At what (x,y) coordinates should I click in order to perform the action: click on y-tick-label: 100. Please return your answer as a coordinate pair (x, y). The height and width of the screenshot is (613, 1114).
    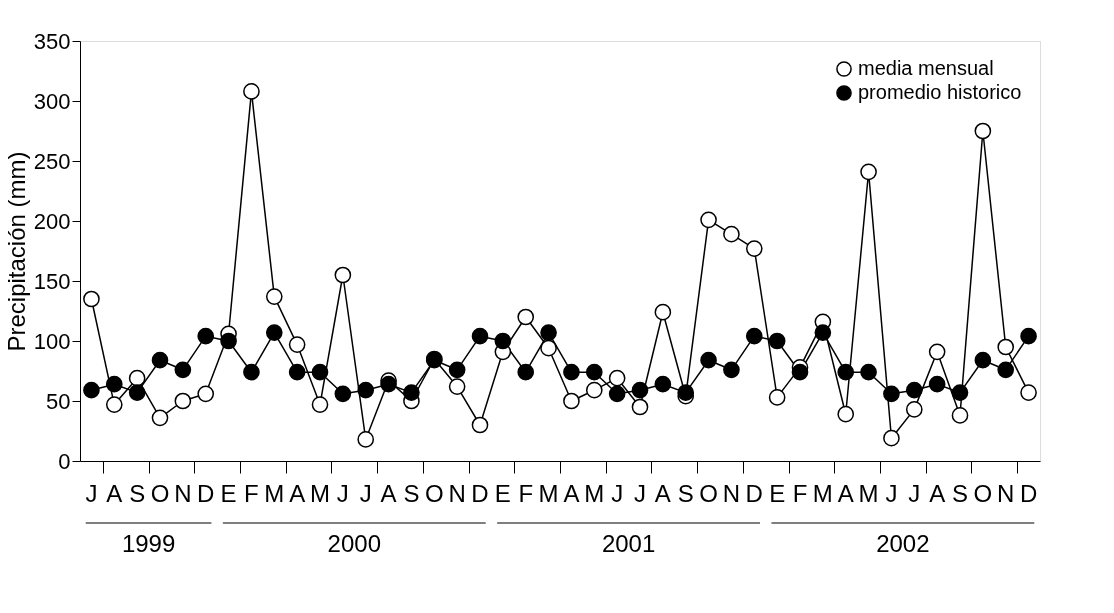
    Looking at the image, I should click on (52, 341).